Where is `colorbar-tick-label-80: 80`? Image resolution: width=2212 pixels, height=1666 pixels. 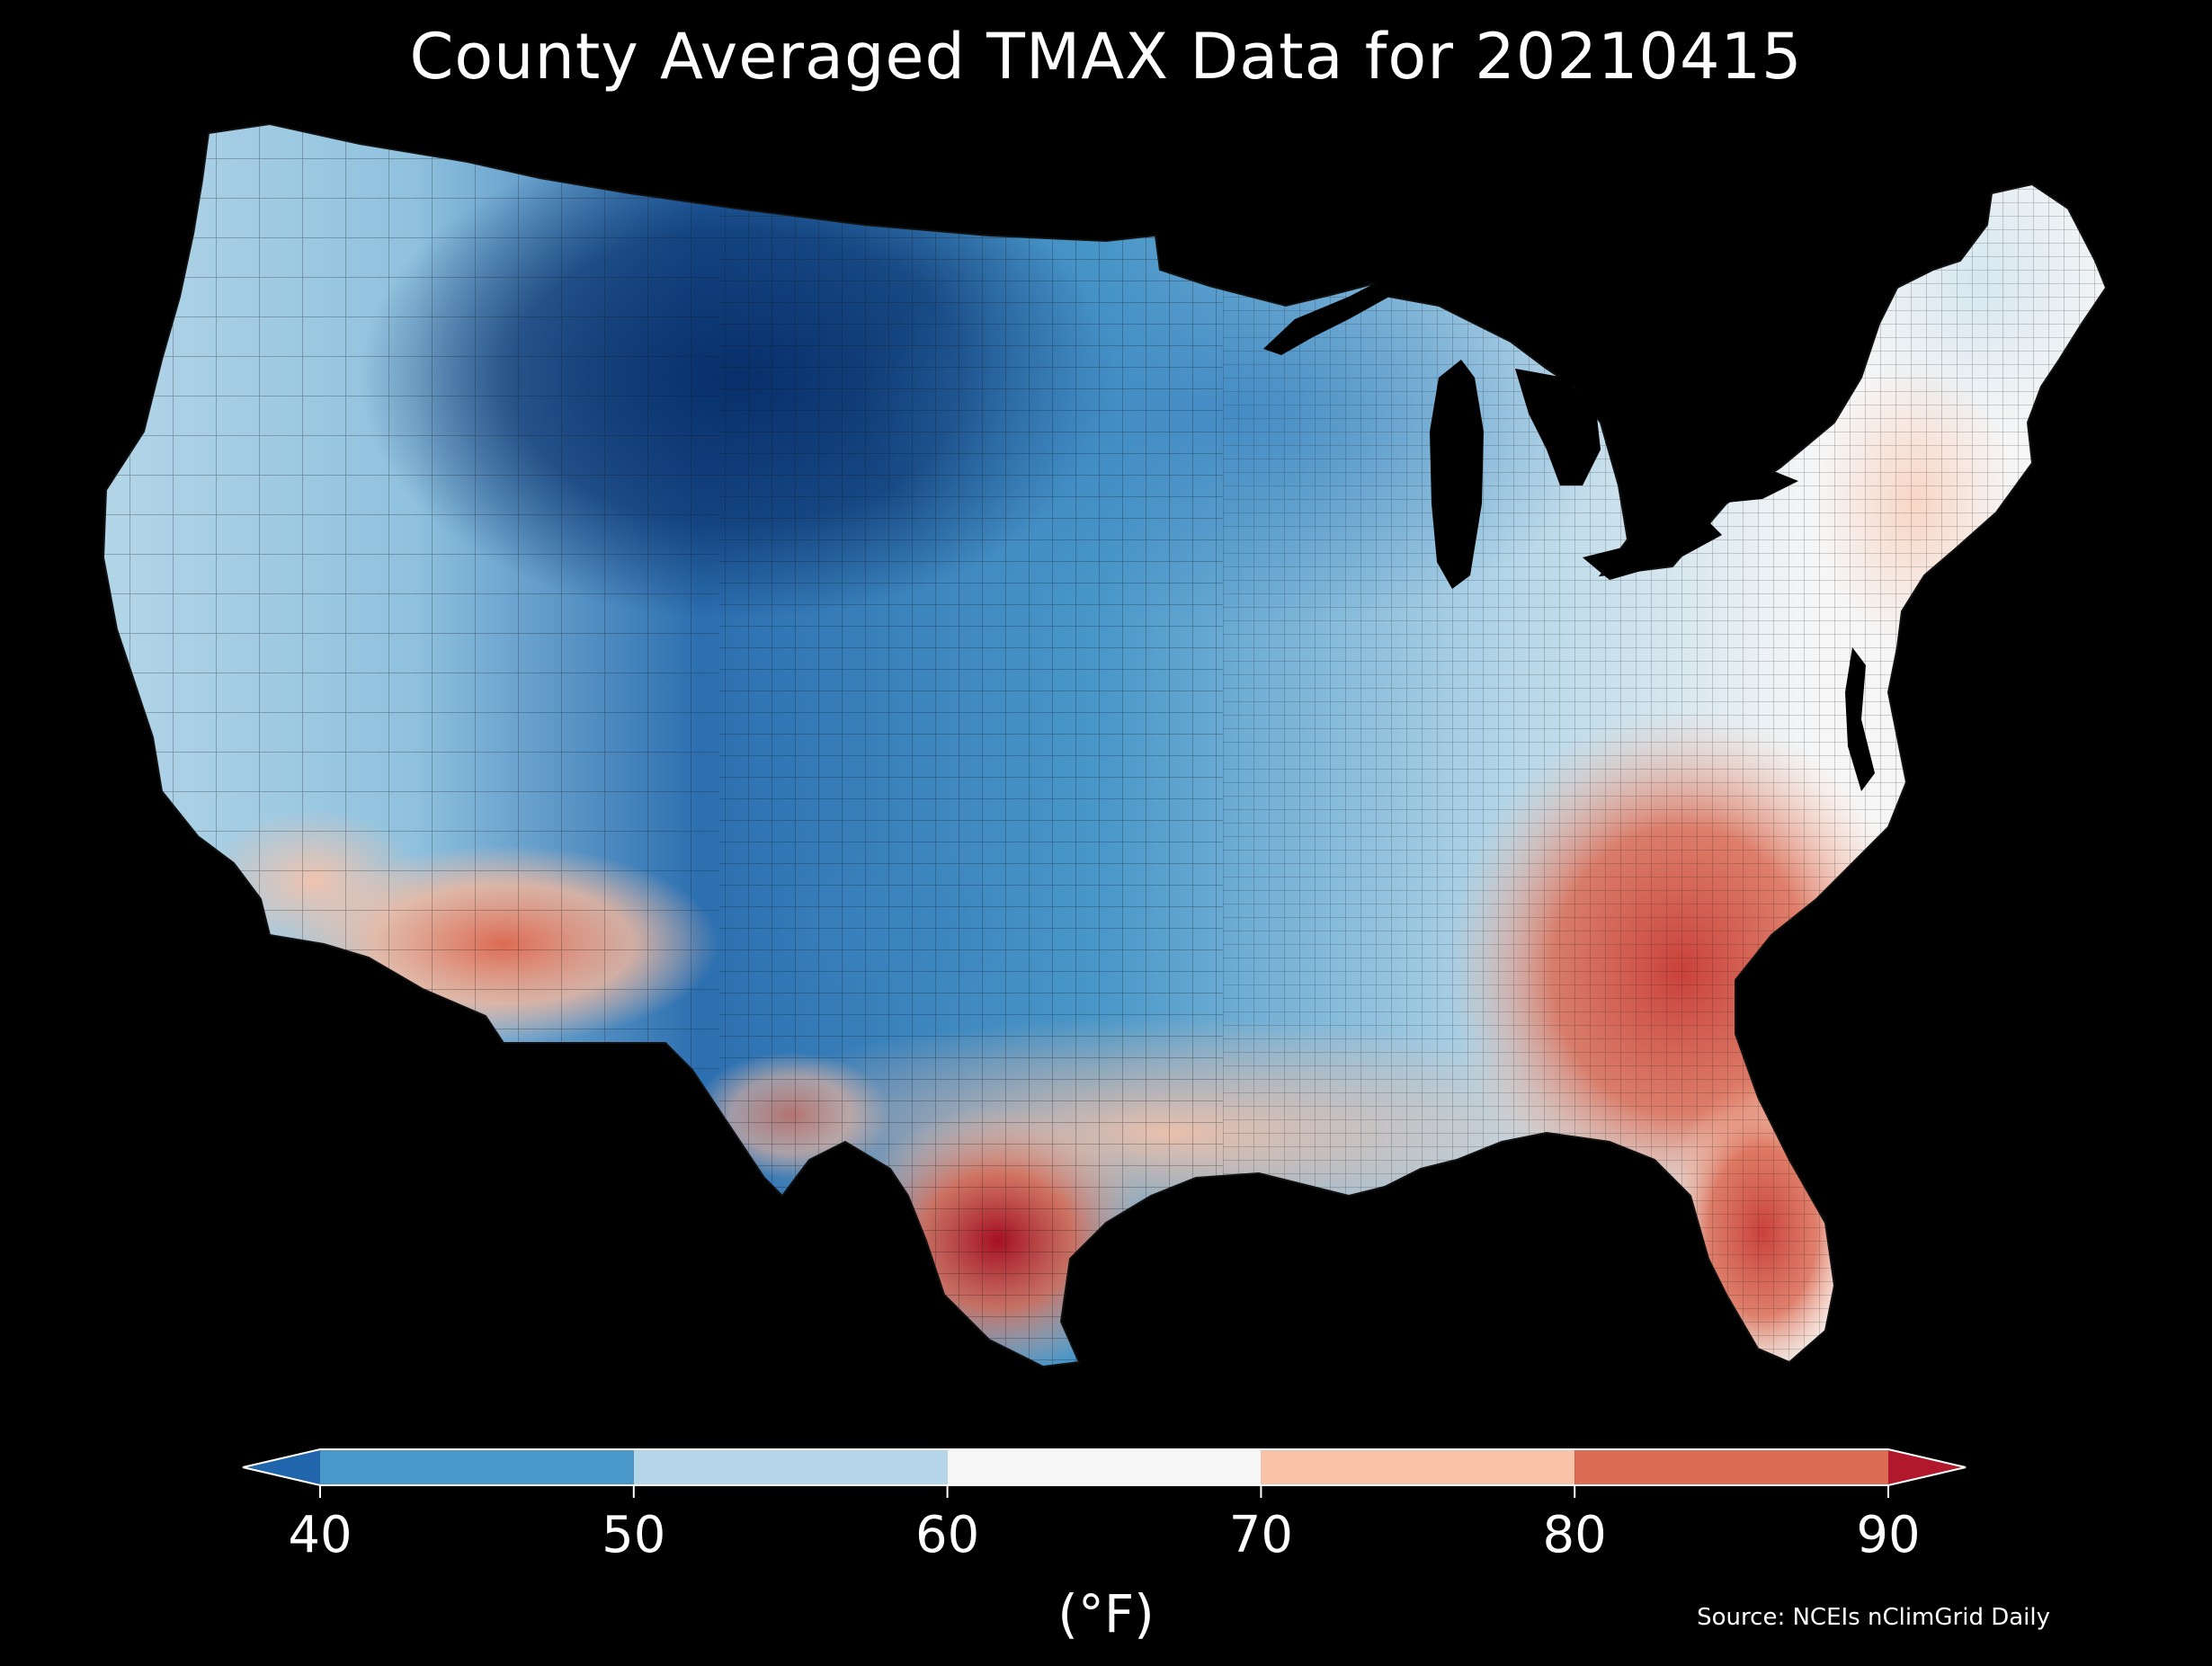 colorbar-tick-label-80: 80 is located at coordinates (1574, 1535).